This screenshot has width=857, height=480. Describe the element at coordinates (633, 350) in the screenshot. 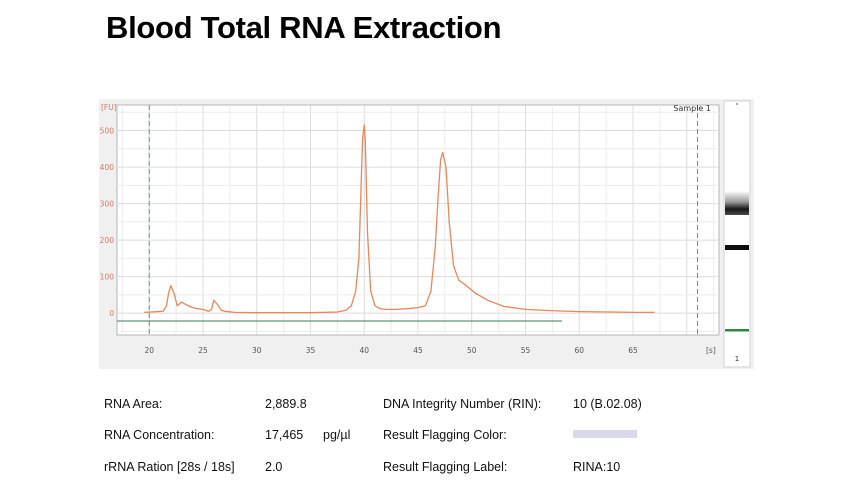

I see `x-tick-label: 65` at that location.